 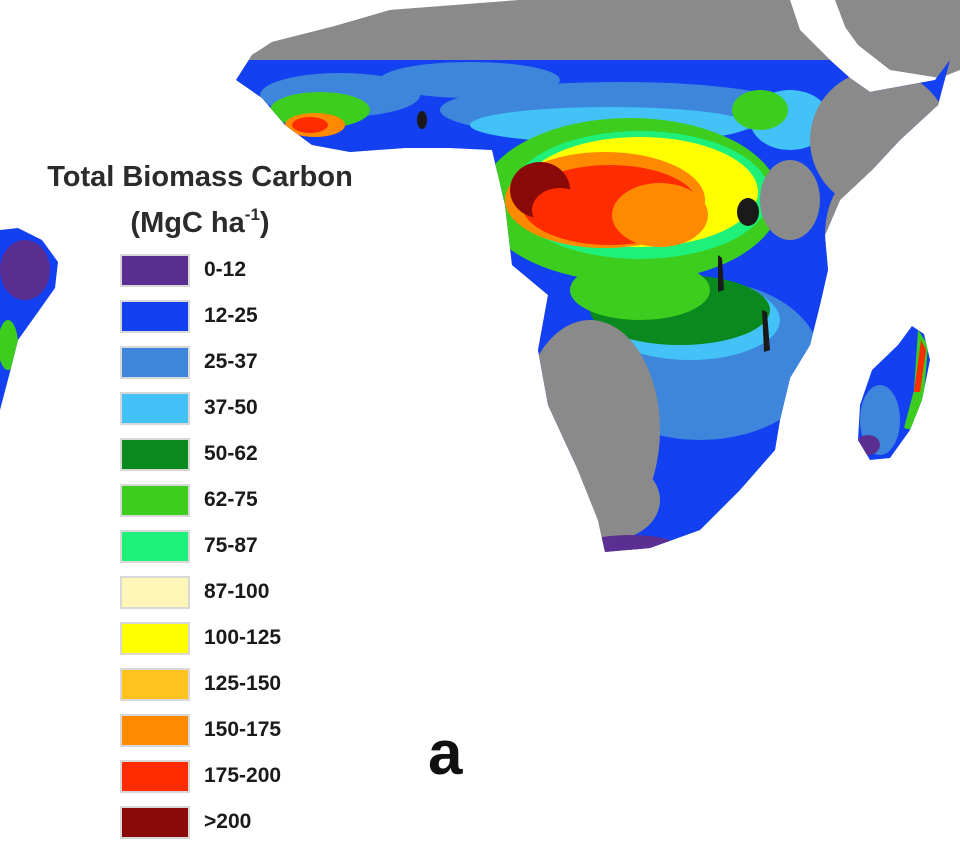 I want to click on arabia-landmass, so click(x=885, y=39).